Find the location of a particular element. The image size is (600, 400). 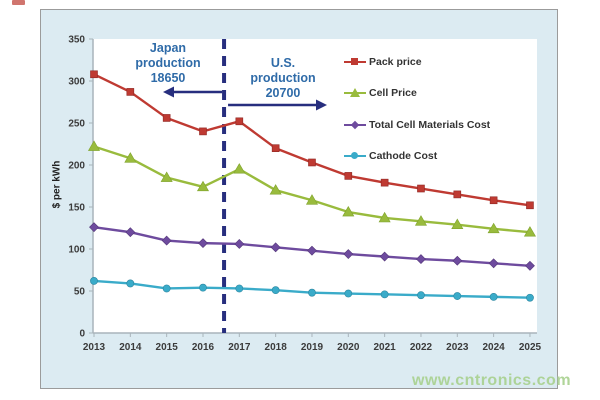

legend-item-pack-price: Pack price is located at coordinates (383, 62).